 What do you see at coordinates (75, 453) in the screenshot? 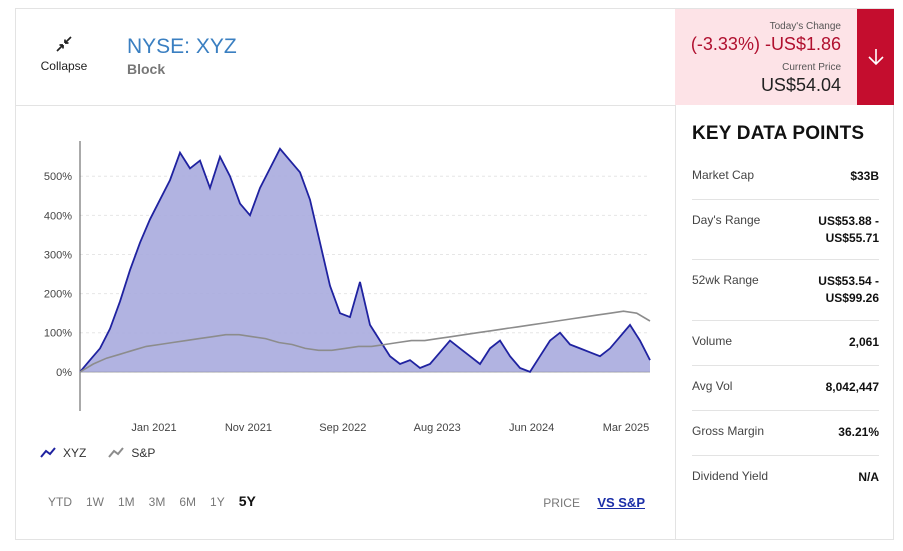
I see `legend-label-xyz: XYZ` at bounding box center [75, 453].